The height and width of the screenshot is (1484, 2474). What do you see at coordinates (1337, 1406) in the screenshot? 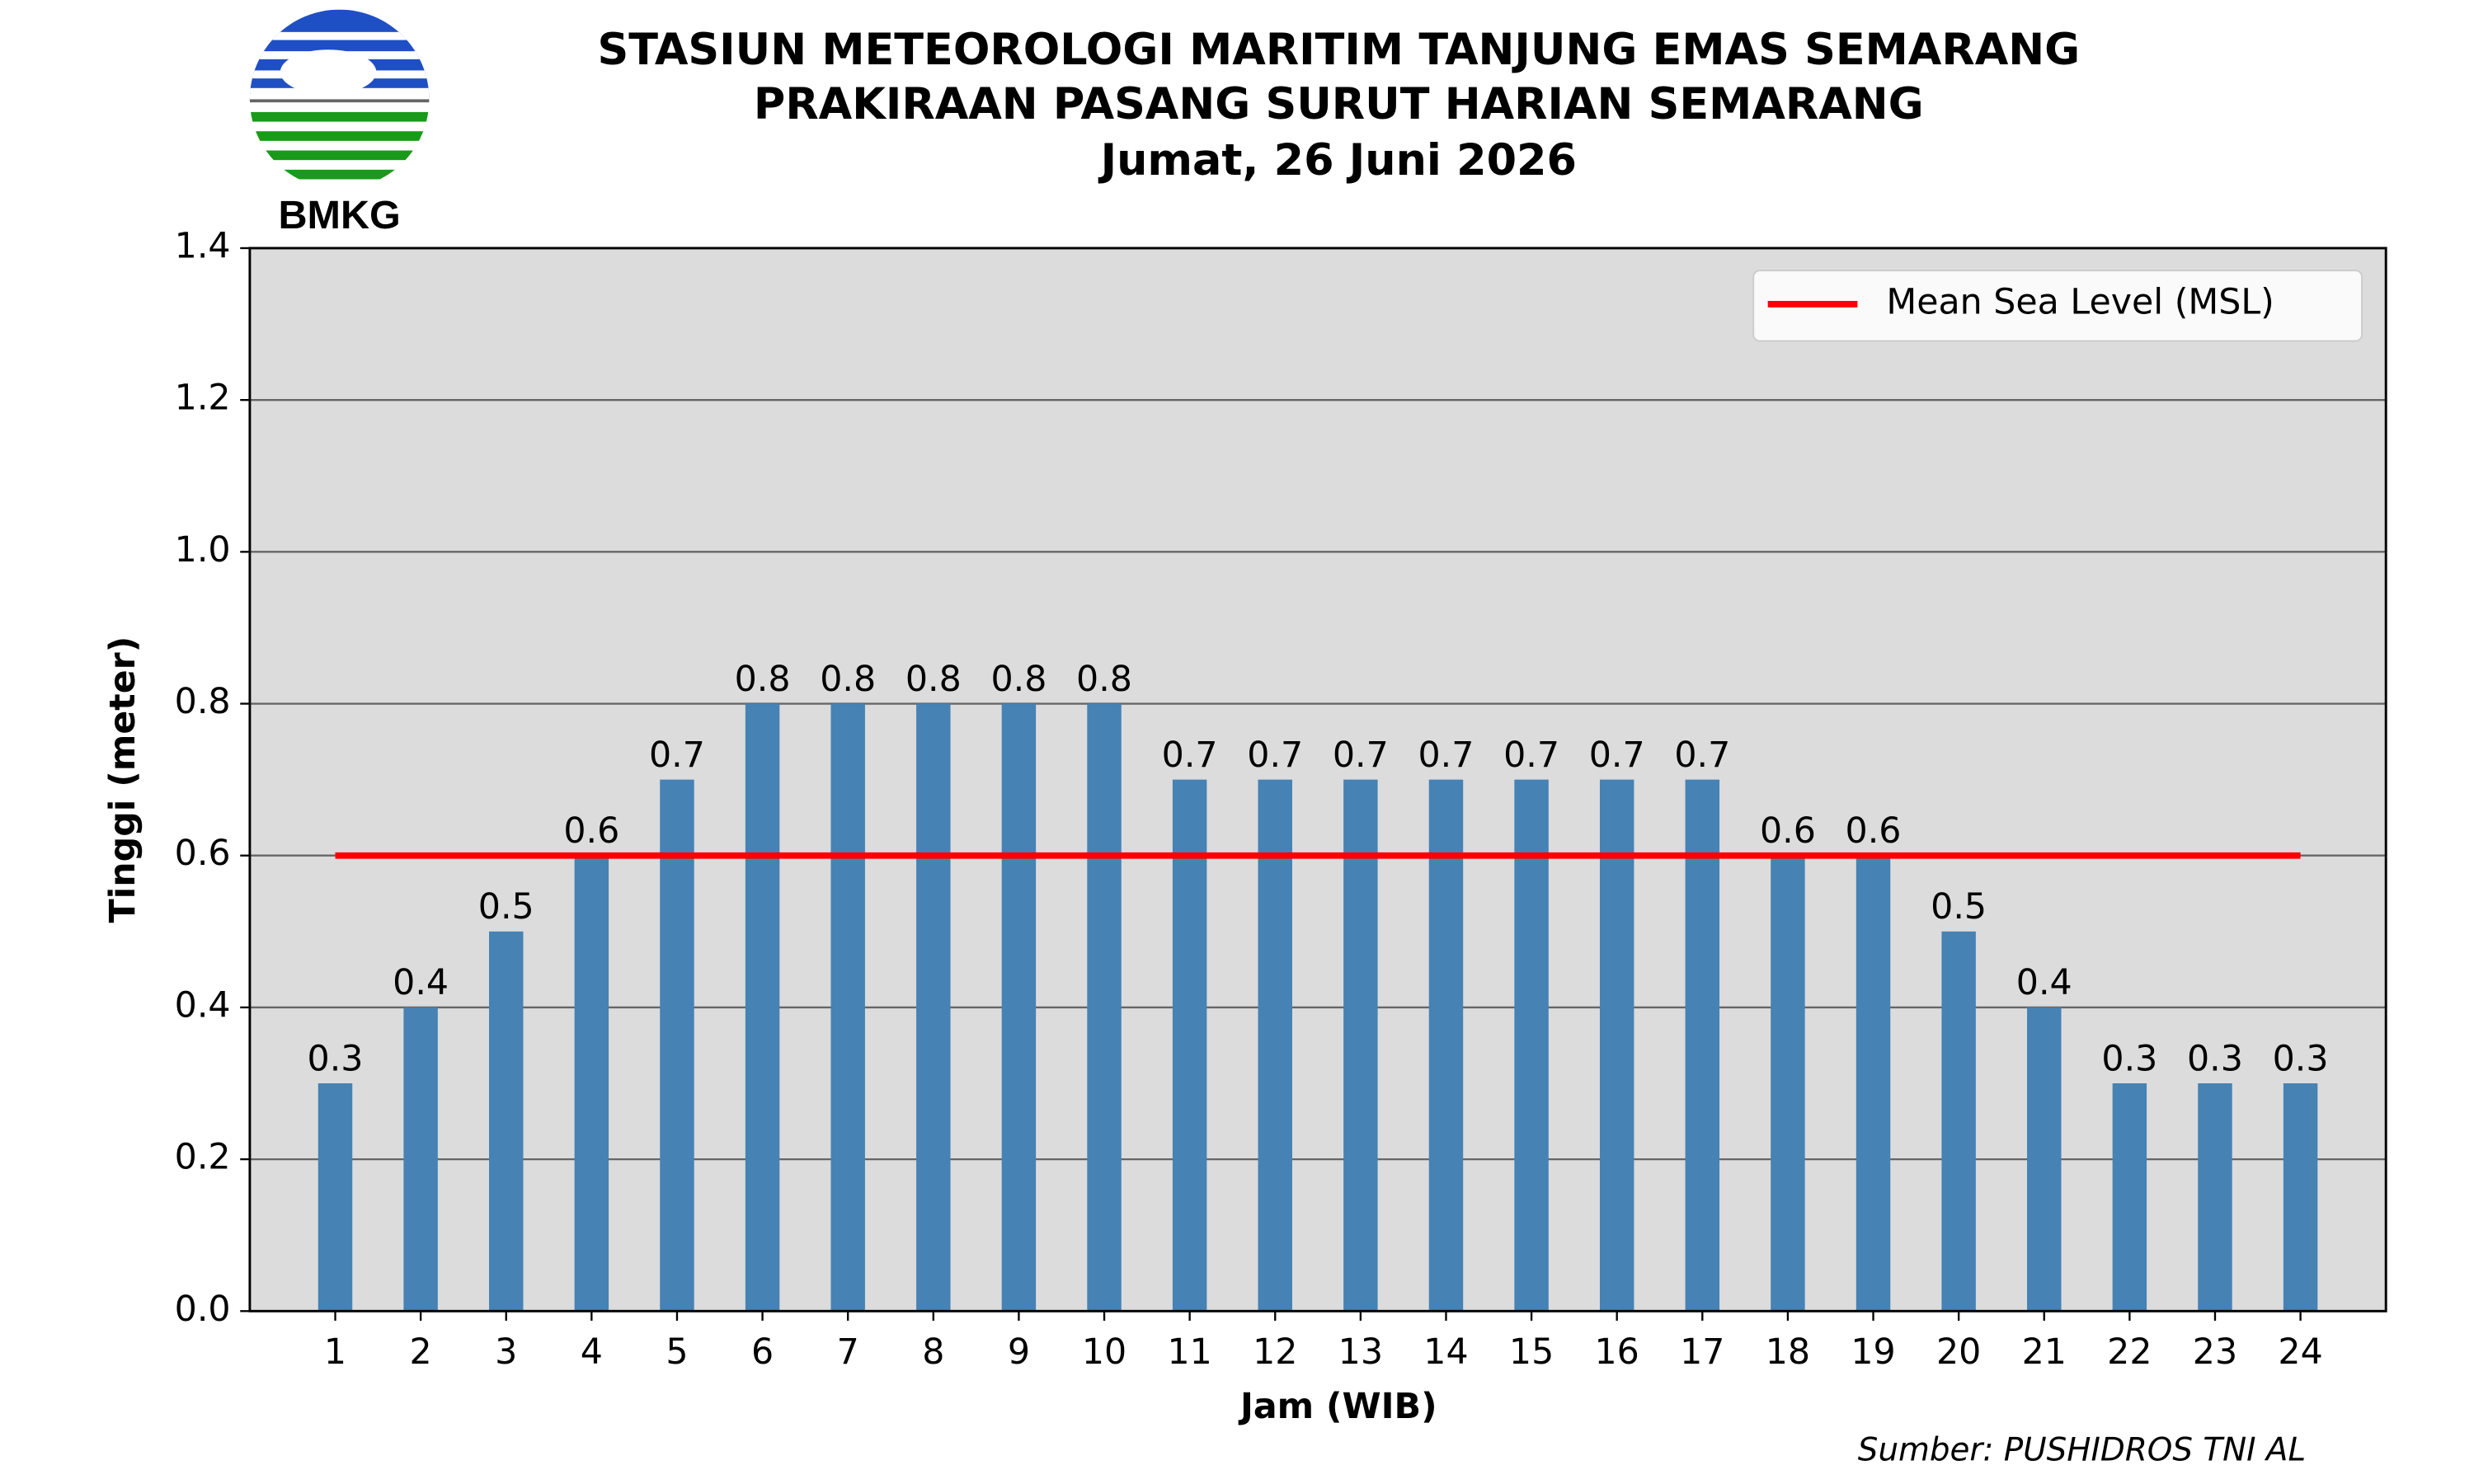
I see `x-axis-label: Jam (WIB)` at bounding box center [1337, 1406].